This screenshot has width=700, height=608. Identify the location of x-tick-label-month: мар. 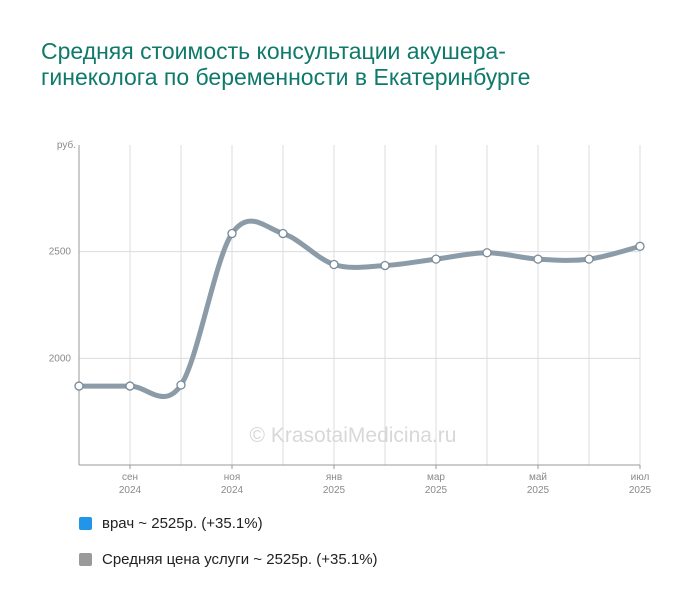
(436, 477).